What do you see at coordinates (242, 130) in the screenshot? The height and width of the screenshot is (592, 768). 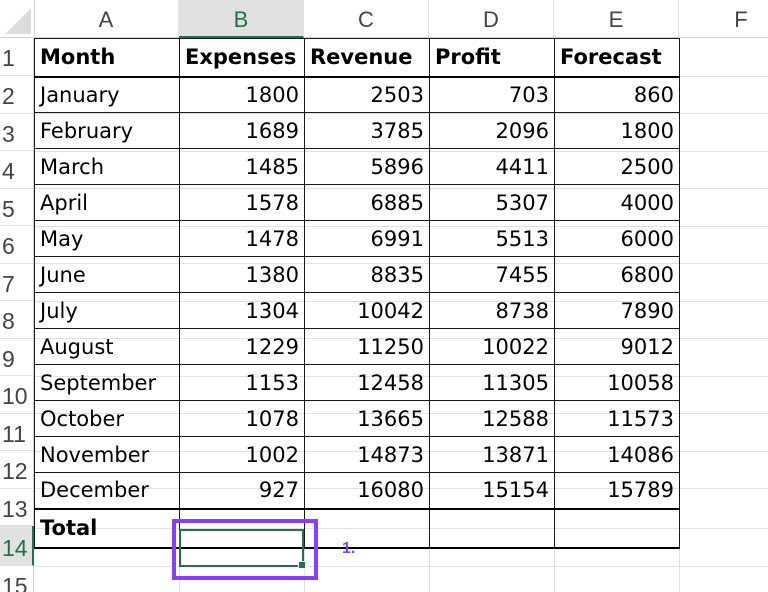 I see `cell-expenses: 1689` at bounding box center [242, 130].